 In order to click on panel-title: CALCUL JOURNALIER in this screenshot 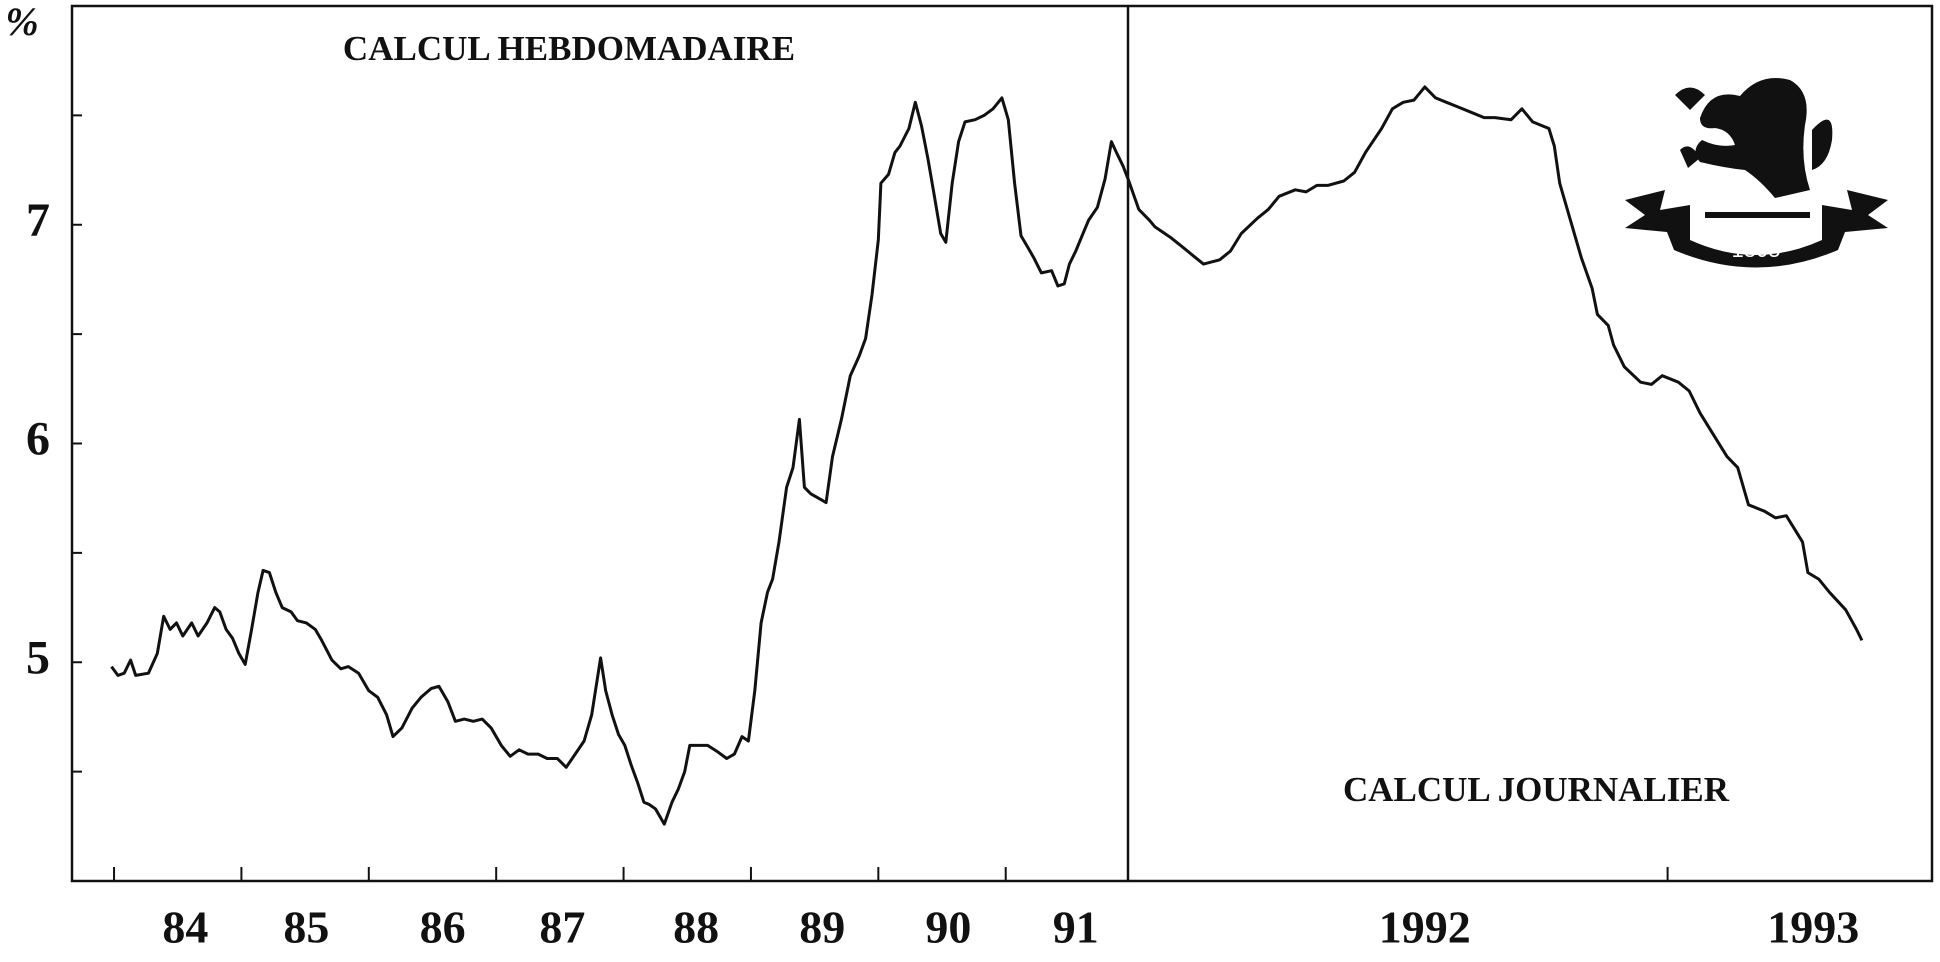, I will do `click(1536, 789)`.